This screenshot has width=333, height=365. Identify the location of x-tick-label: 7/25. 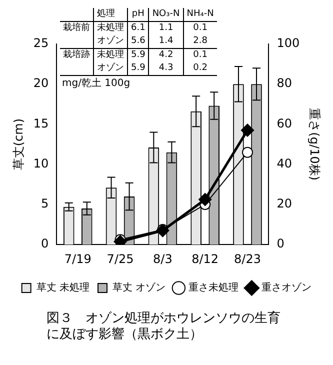
(120, 259).